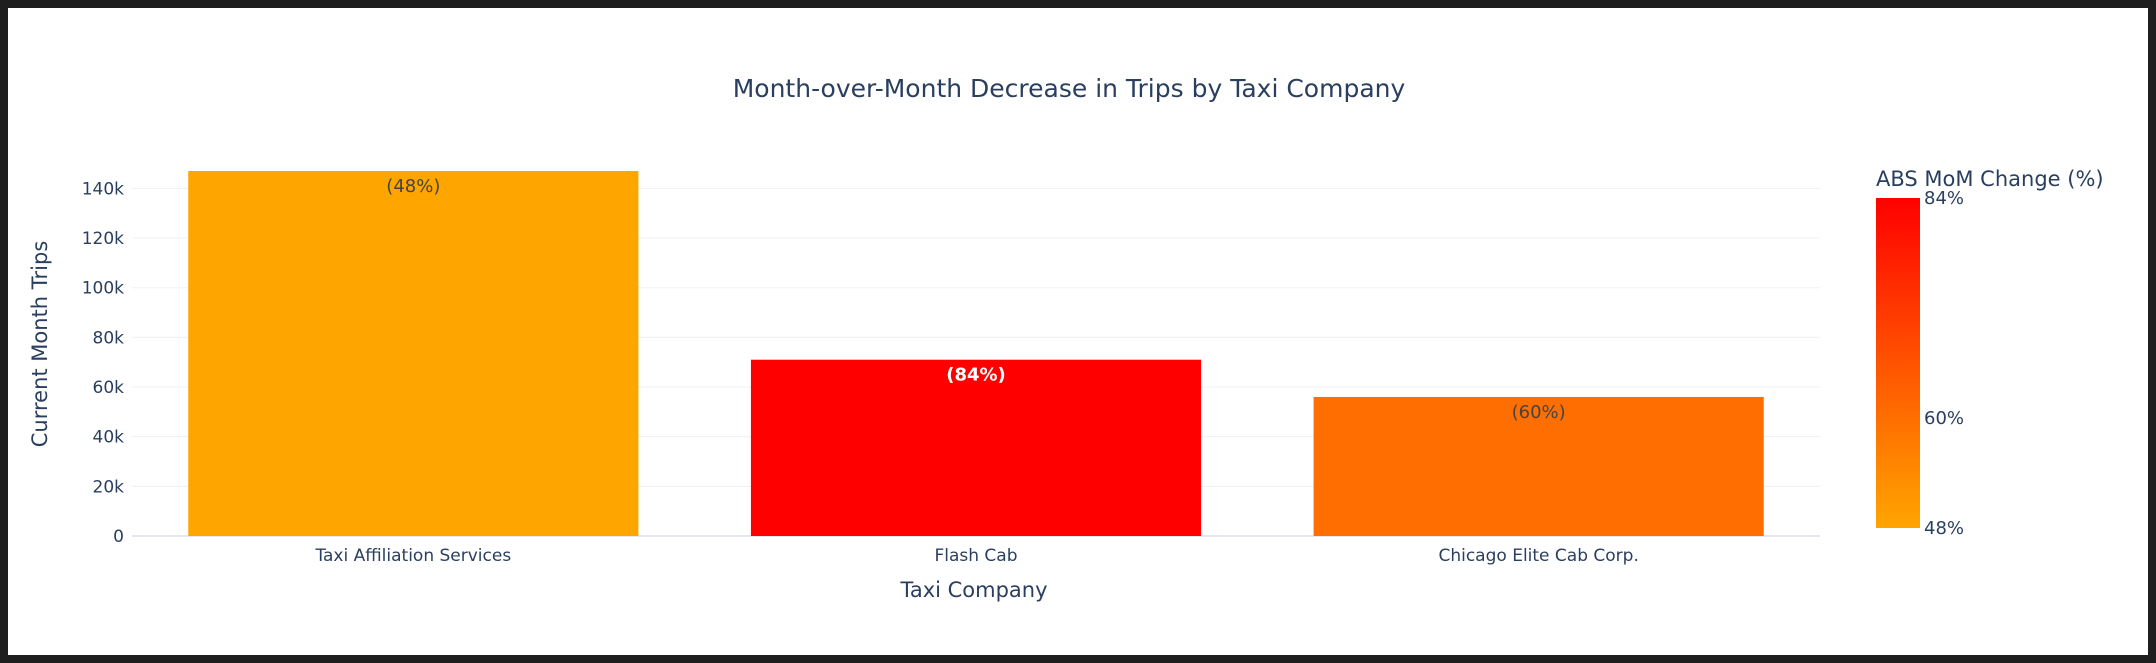 The image size is (2156, 663). I want to click on colorbar-tick-label: 60%, so click(1944, 418).